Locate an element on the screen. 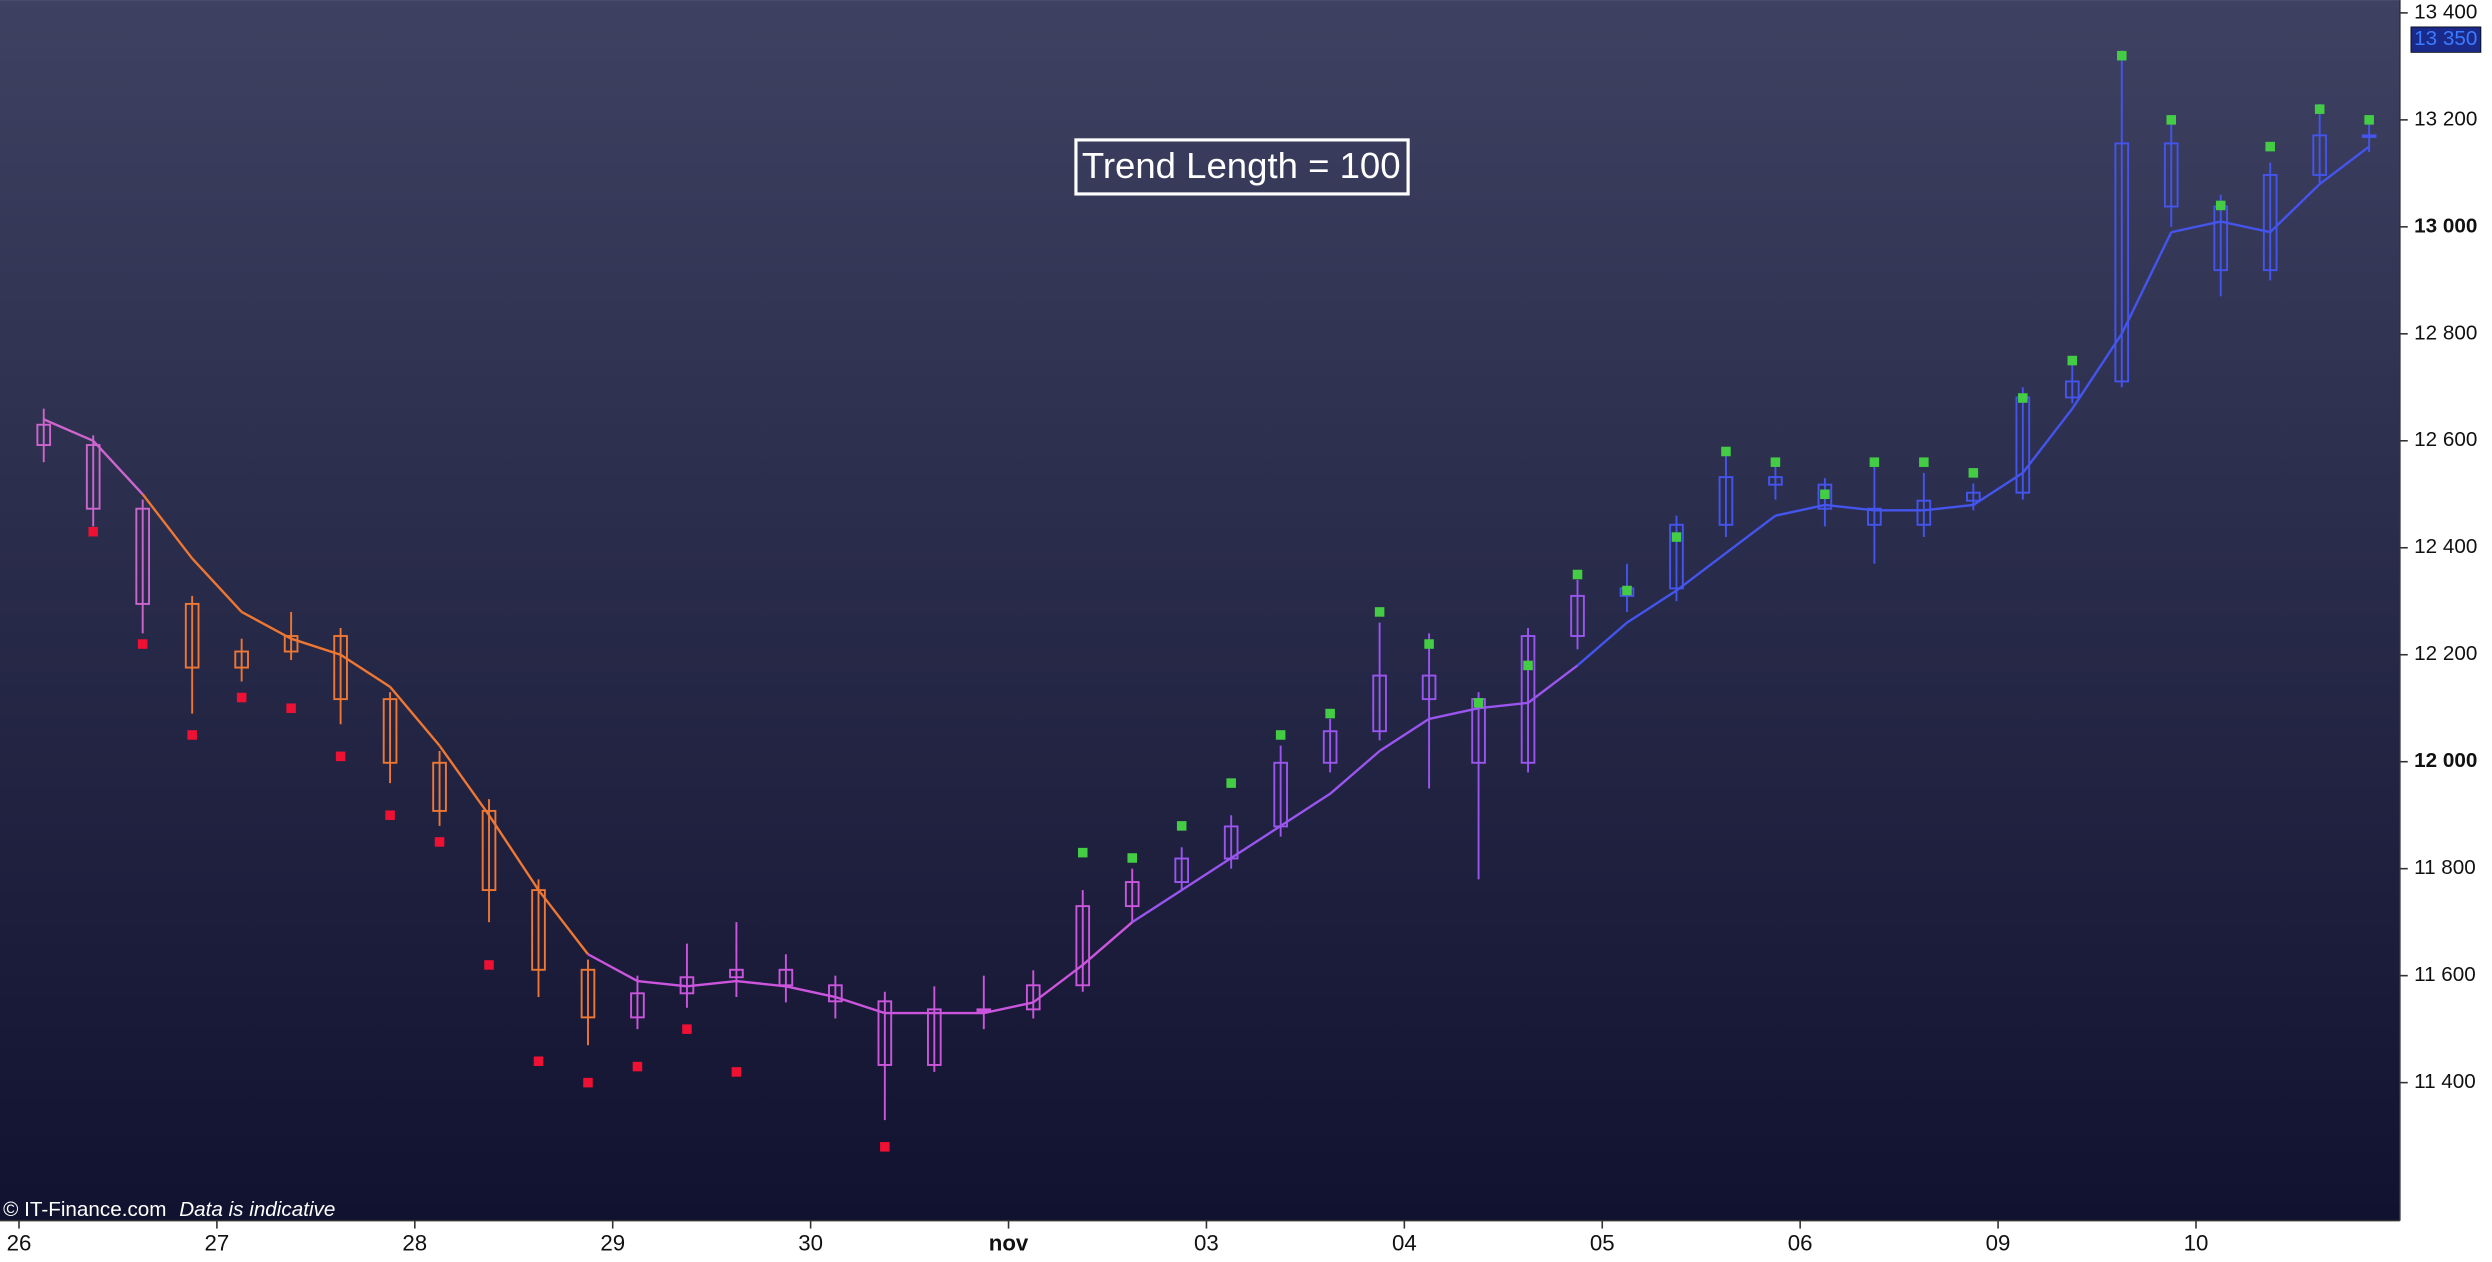 Image resolution: width=2492 pixels, height=1262 pixels. last-price-label: 13 350 is located at coordinates (2445, 38).